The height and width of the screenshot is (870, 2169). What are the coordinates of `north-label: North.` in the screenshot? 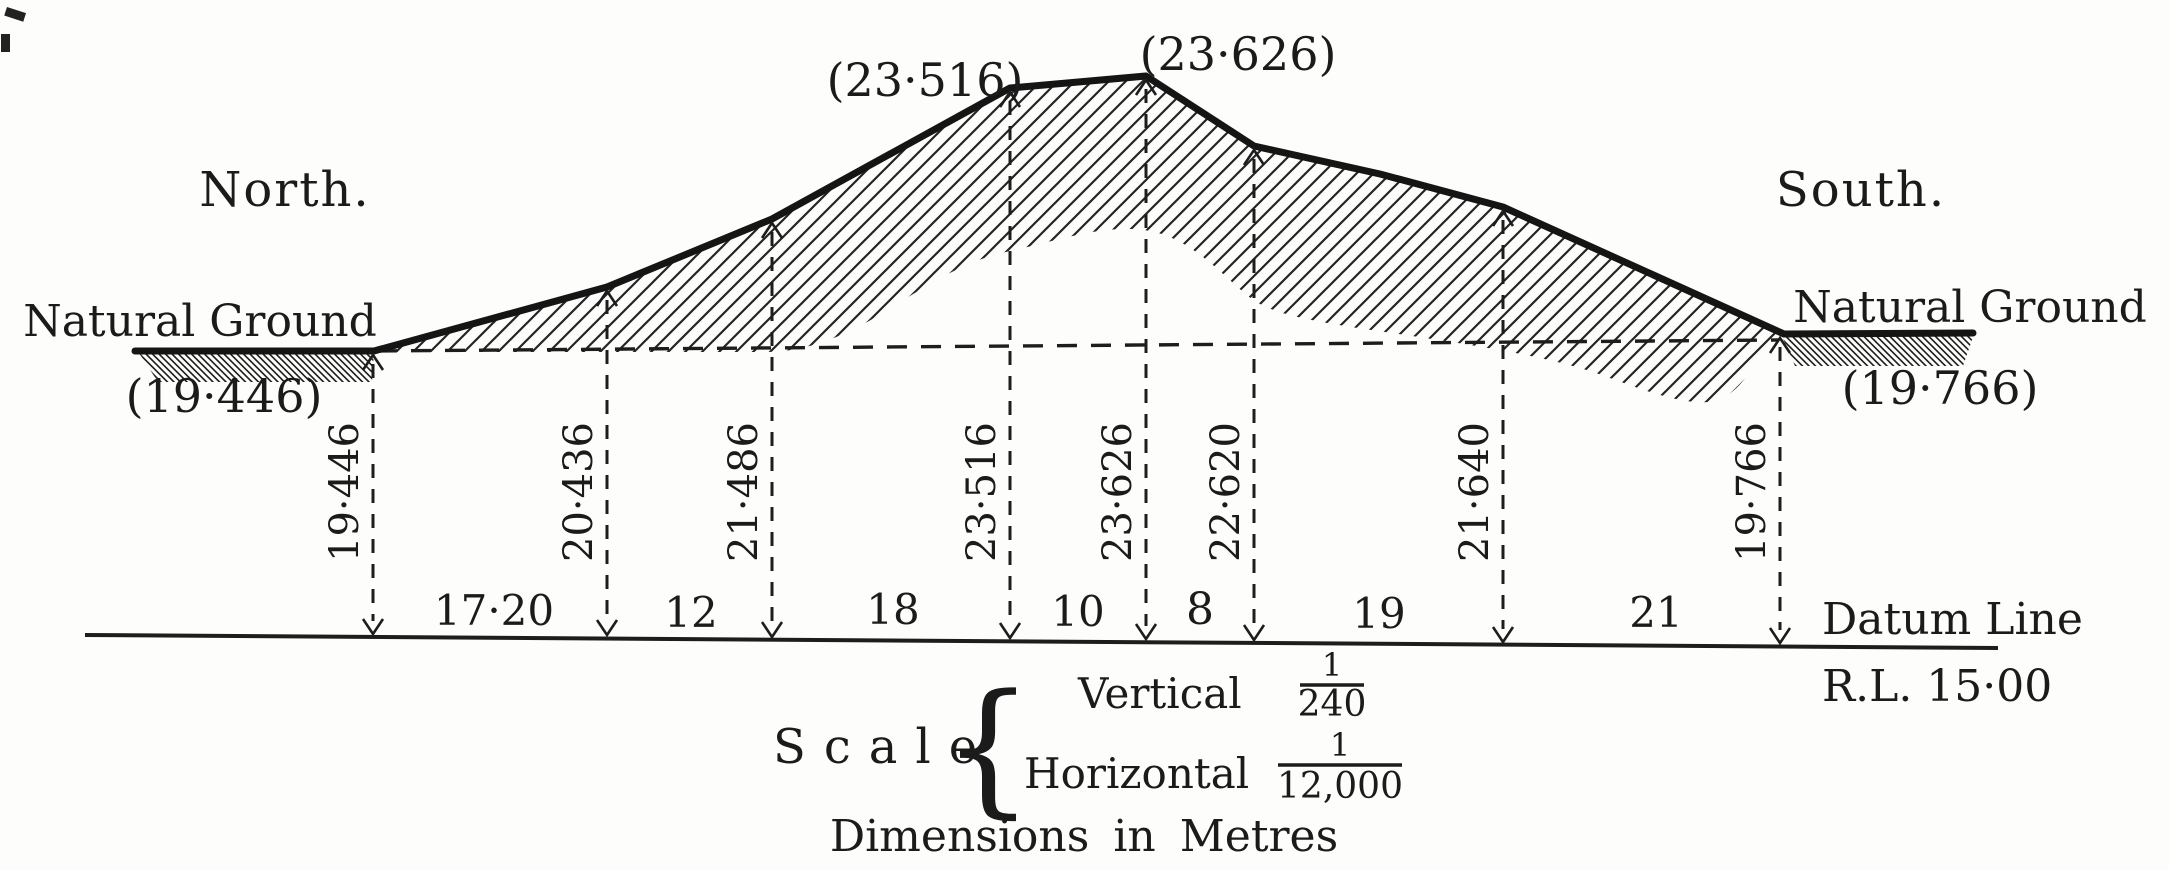 It's located at (284, 190).